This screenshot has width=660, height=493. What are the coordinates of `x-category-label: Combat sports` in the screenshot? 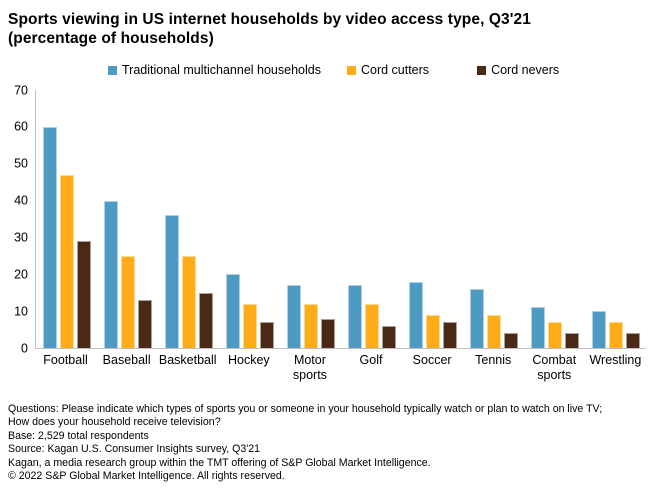 It's located at (554, 367).